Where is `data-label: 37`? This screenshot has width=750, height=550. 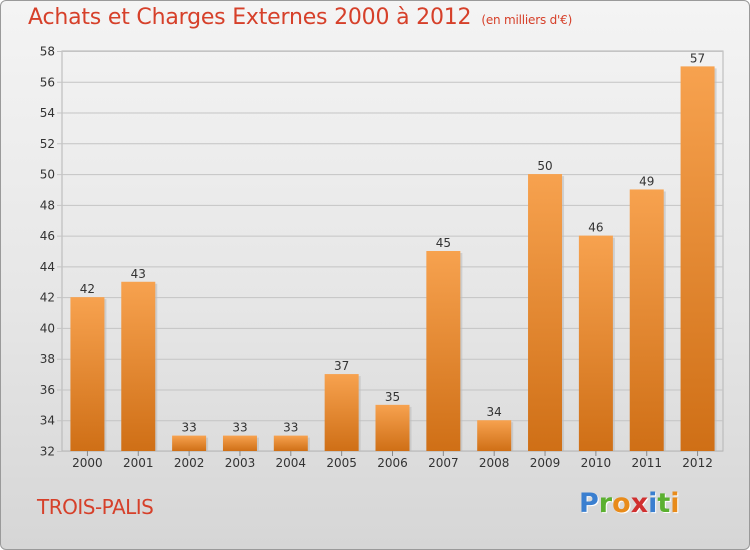 data-label: 37 is located at coordinates (341, 366).